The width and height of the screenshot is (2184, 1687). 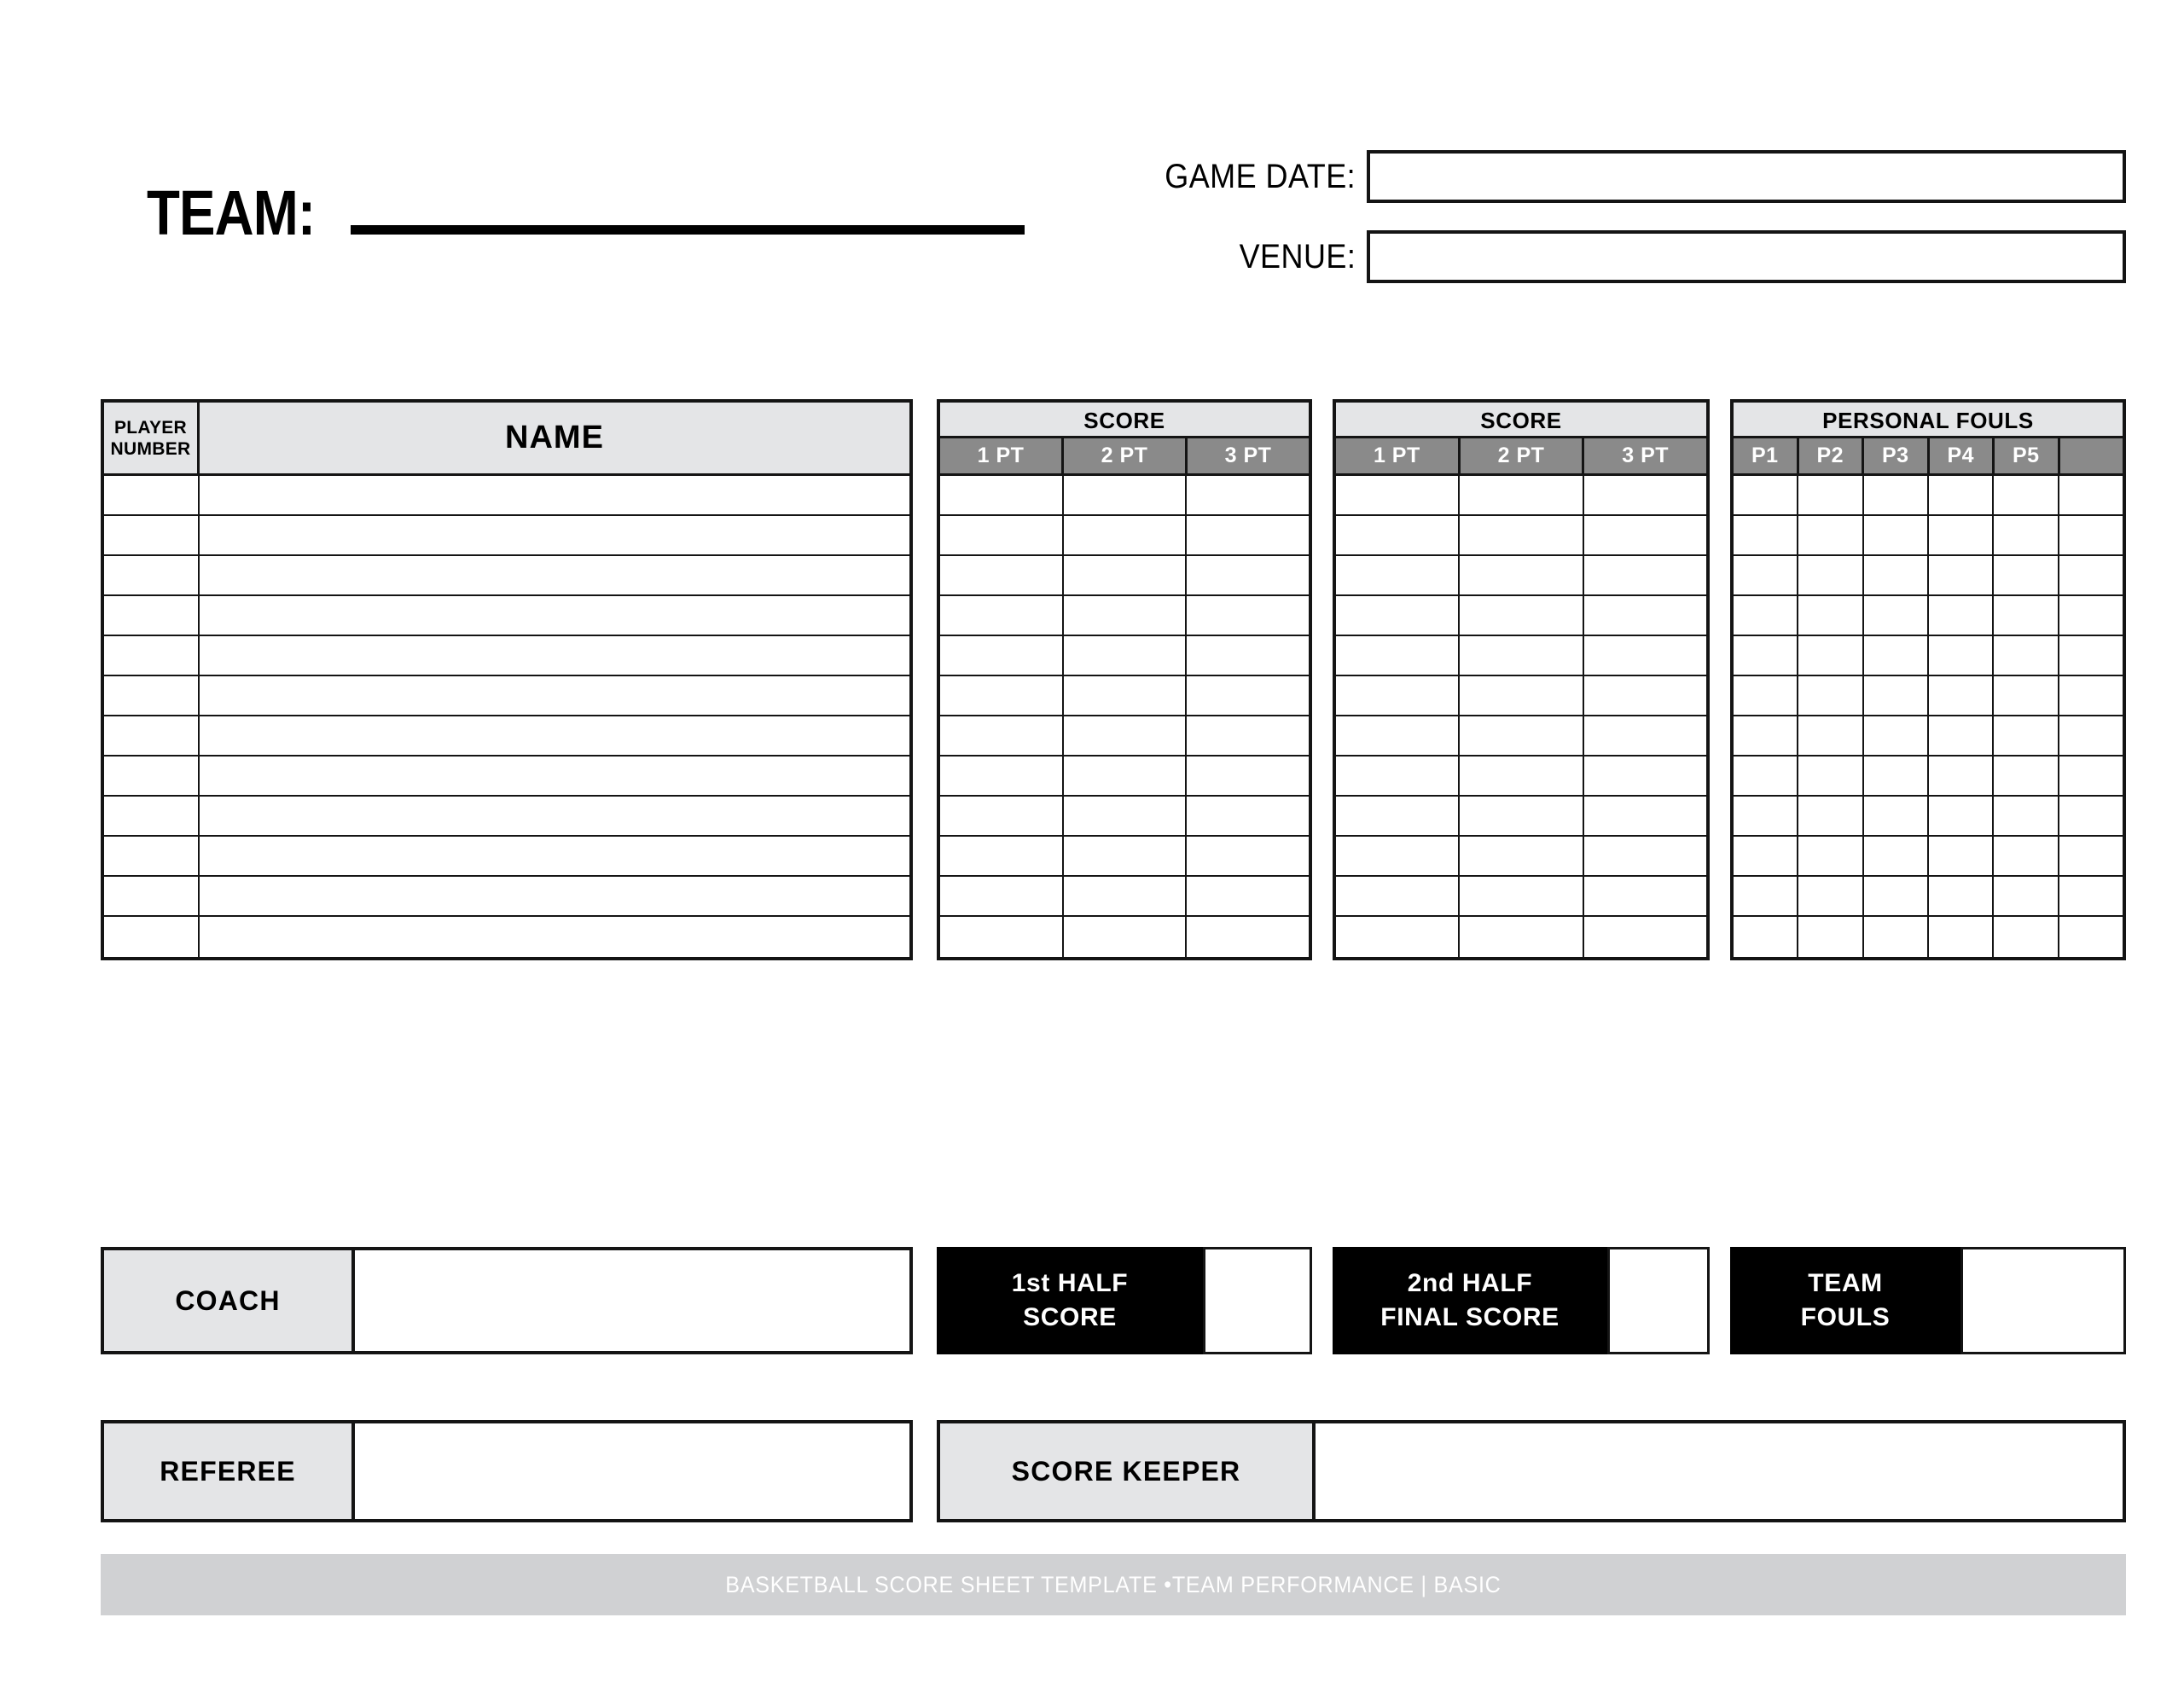 What do you see at coordinates (632, 1471) in the screenshot?
I see `referee-input` at bounding box center [632, 1471].